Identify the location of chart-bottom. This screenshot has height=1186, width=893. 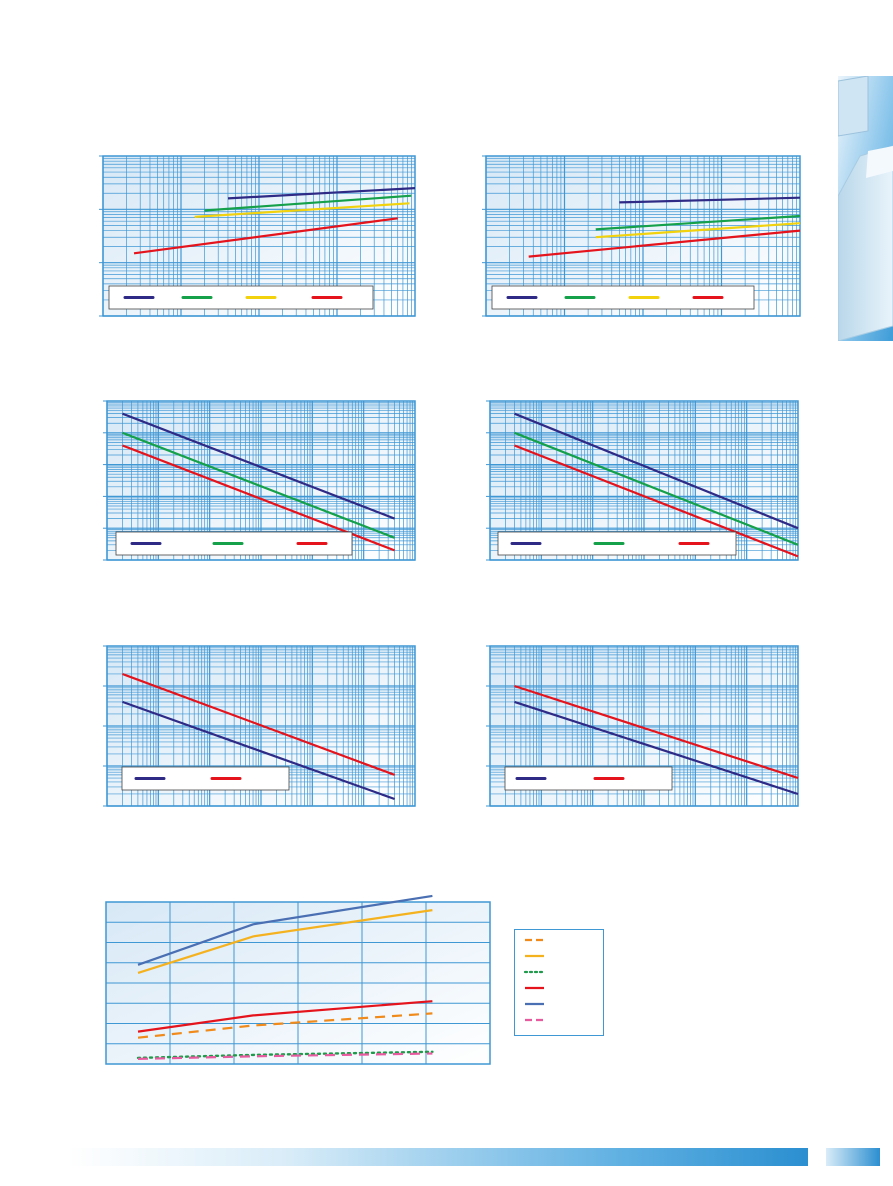
(298, 979).